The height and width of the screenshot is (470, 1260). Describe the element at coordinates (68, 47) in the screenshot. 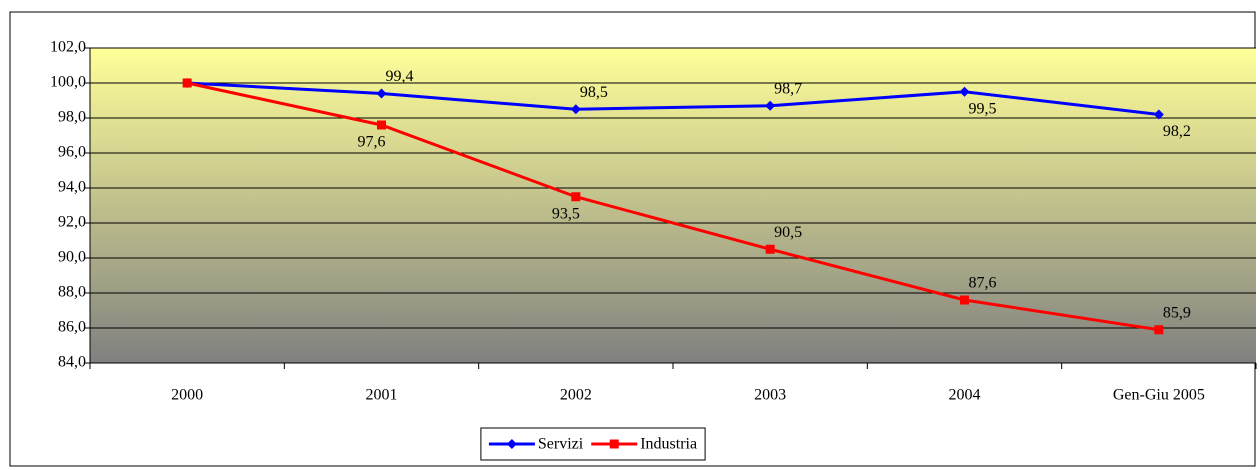

I see `y-tick-label: 102,0` at that location.